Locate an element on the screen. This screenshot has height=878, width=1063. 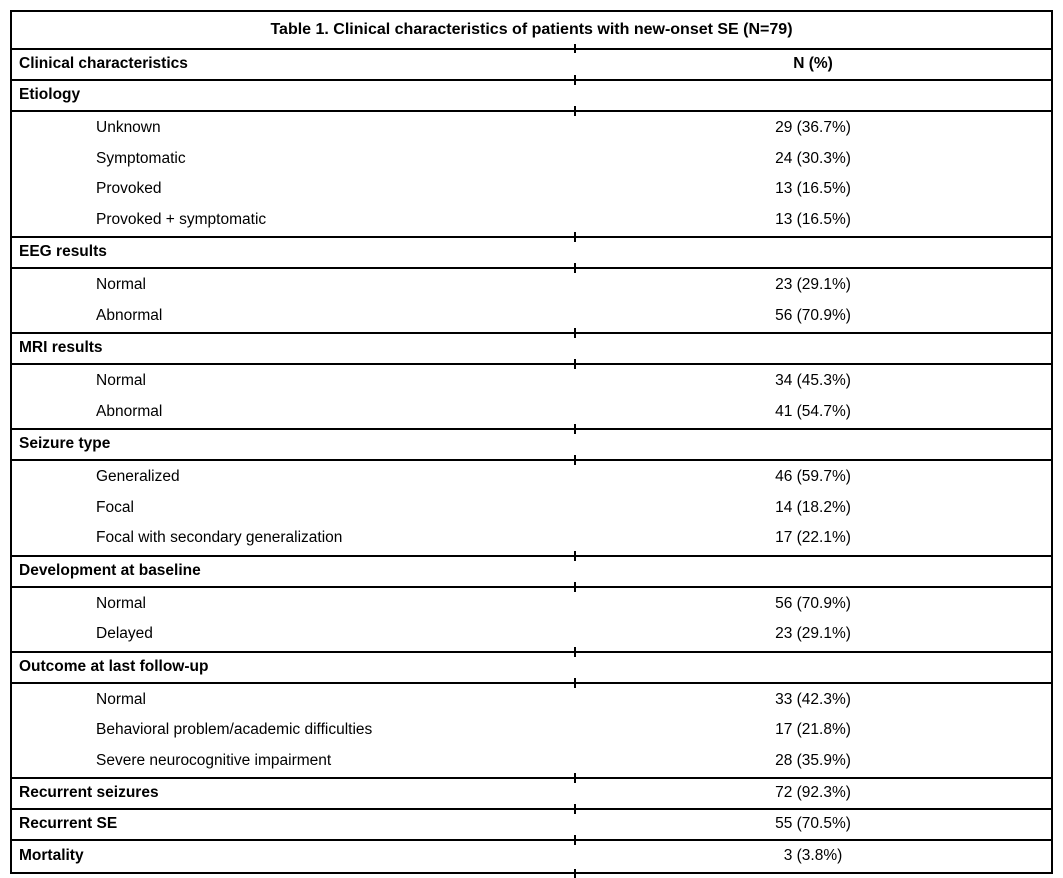
item-label: Severe neurocognitive impairment is located at coordinates (214, 760).